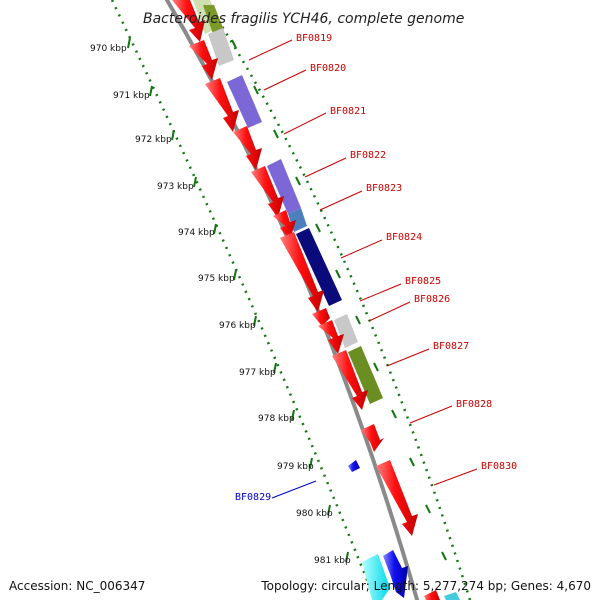  What do you see at coordinates (108, 49) in the screenshot?
I see `tick-label-970: 970 kbp` at bounding box center [108, 49].